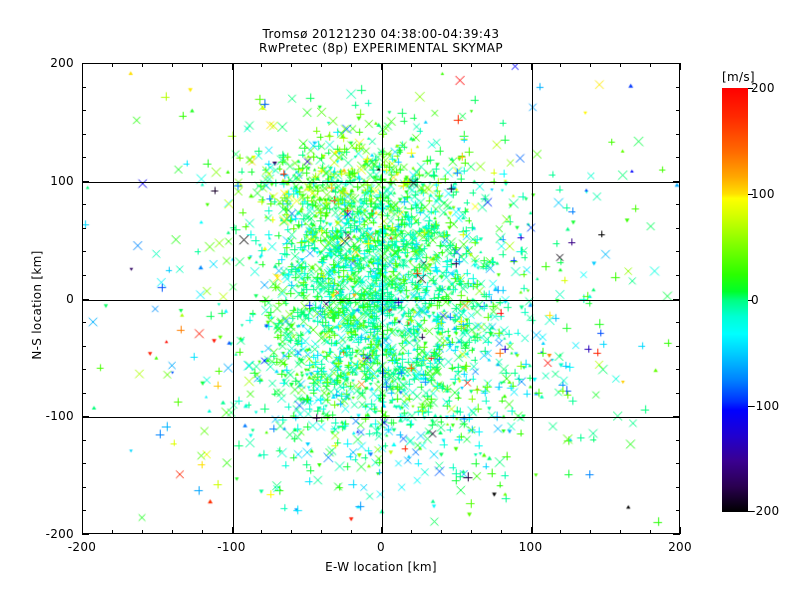 This screenshot has height=600, width=800. Describe the element at coordinates (82, 547) in the screenshot. I see `x-tick-label: -200` at that location.